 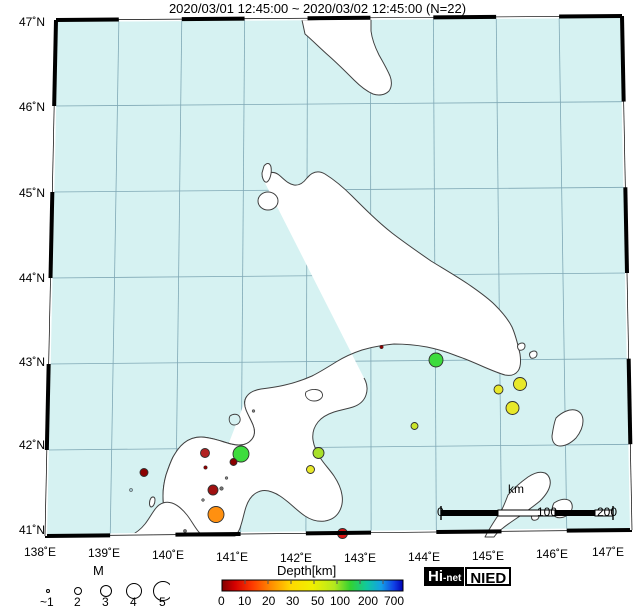 What do you see at coordinates (368, 601) in the screenshot?
I see `depth-tick-200: 200` at bounding box center [368, 601].